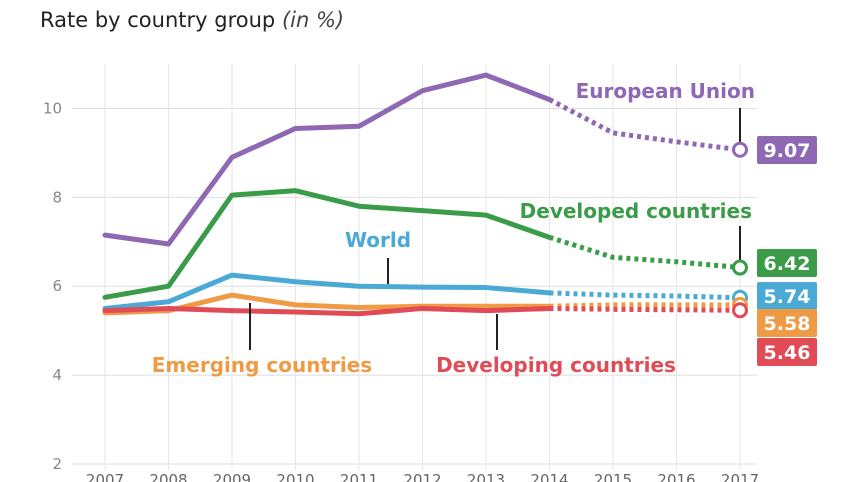  Describe the element at coordinates (549, 476) in the screenshot. I see `x-tick-label: 2014` at that location.